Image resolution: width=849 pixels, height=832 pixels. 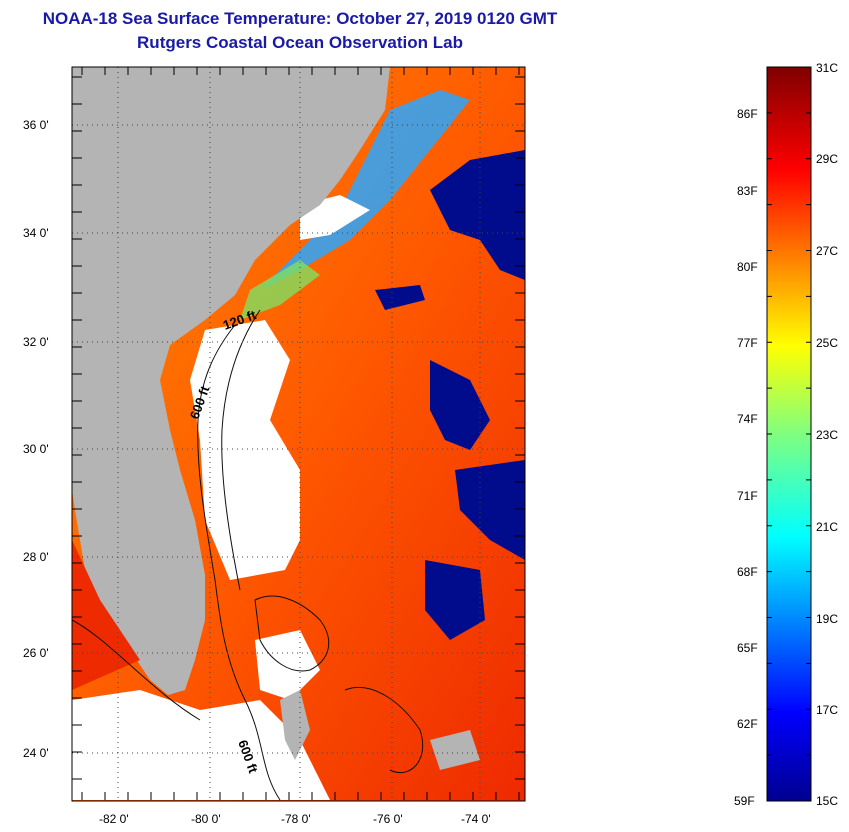 What do you see at coordinates (827, 801) in the screenshot?
I see `celsius-label: 15C` at bounding box center [827, 801].